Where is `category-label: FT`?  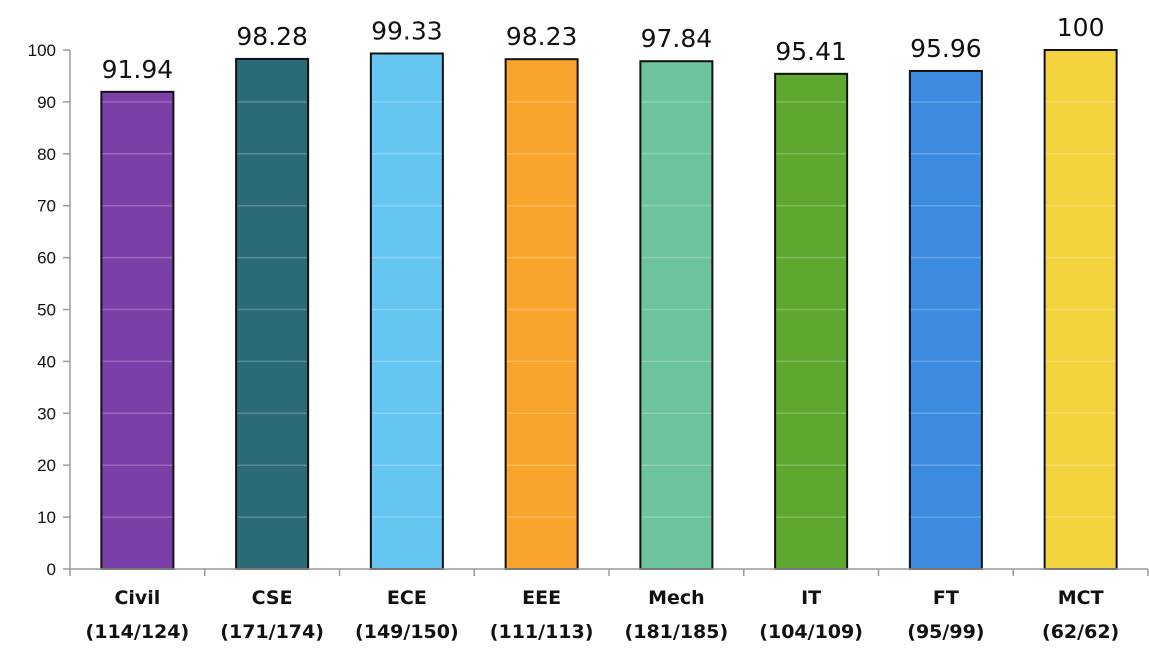
category-label: FT is located at coordinates (946, 598).